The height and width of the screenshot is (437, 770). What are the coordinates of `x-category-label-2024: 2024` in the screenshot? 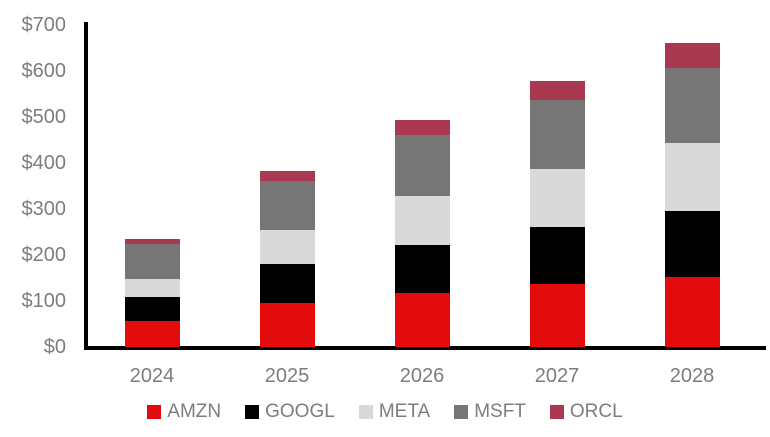 It's located at (152, 376).